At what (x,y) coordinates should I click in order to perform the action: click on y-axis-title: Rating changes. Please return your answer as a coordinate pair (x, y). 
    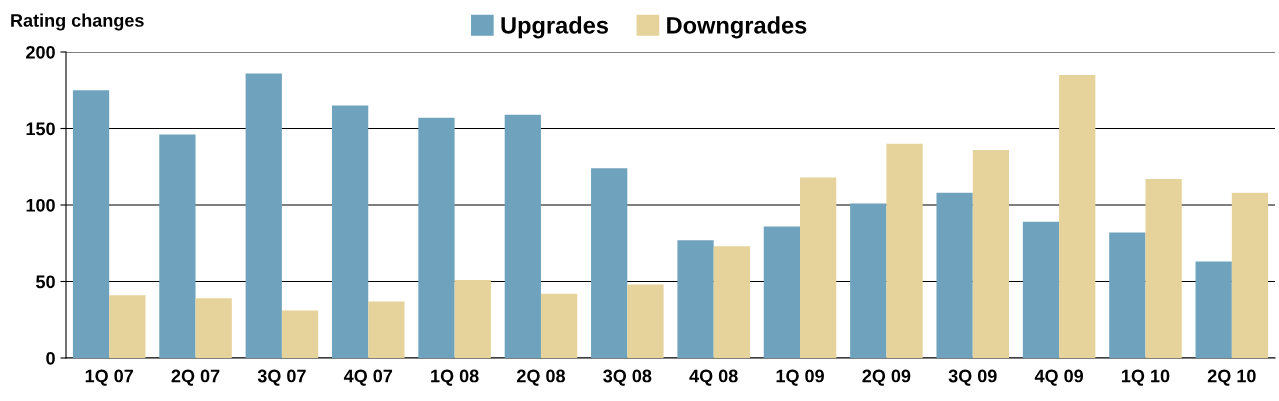
    Looking at the image, I should click on (77, 22).